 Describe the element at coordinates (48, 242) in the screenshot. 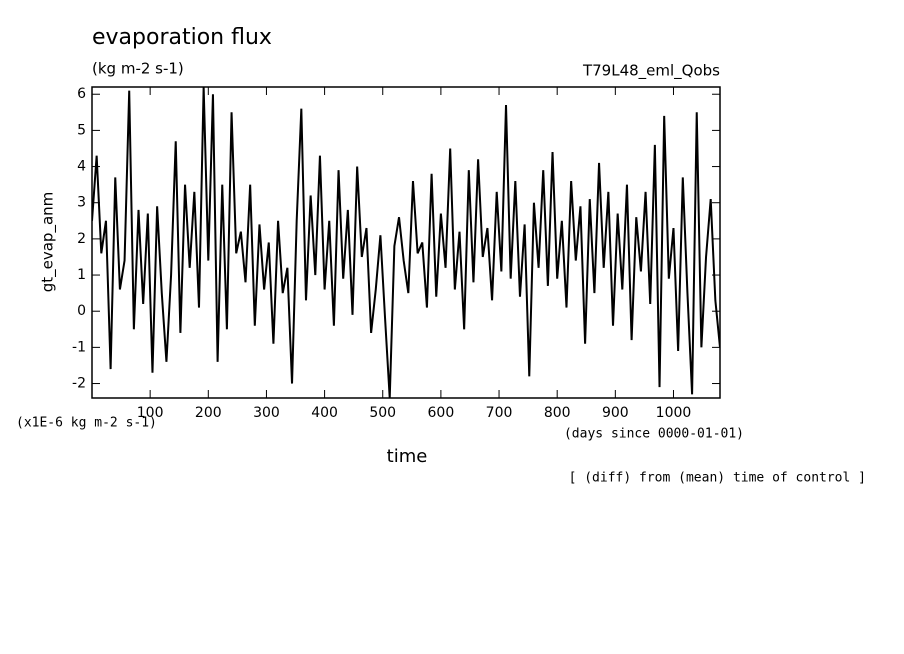

I see `y-axis-label: gt_evap_anm` at that location.